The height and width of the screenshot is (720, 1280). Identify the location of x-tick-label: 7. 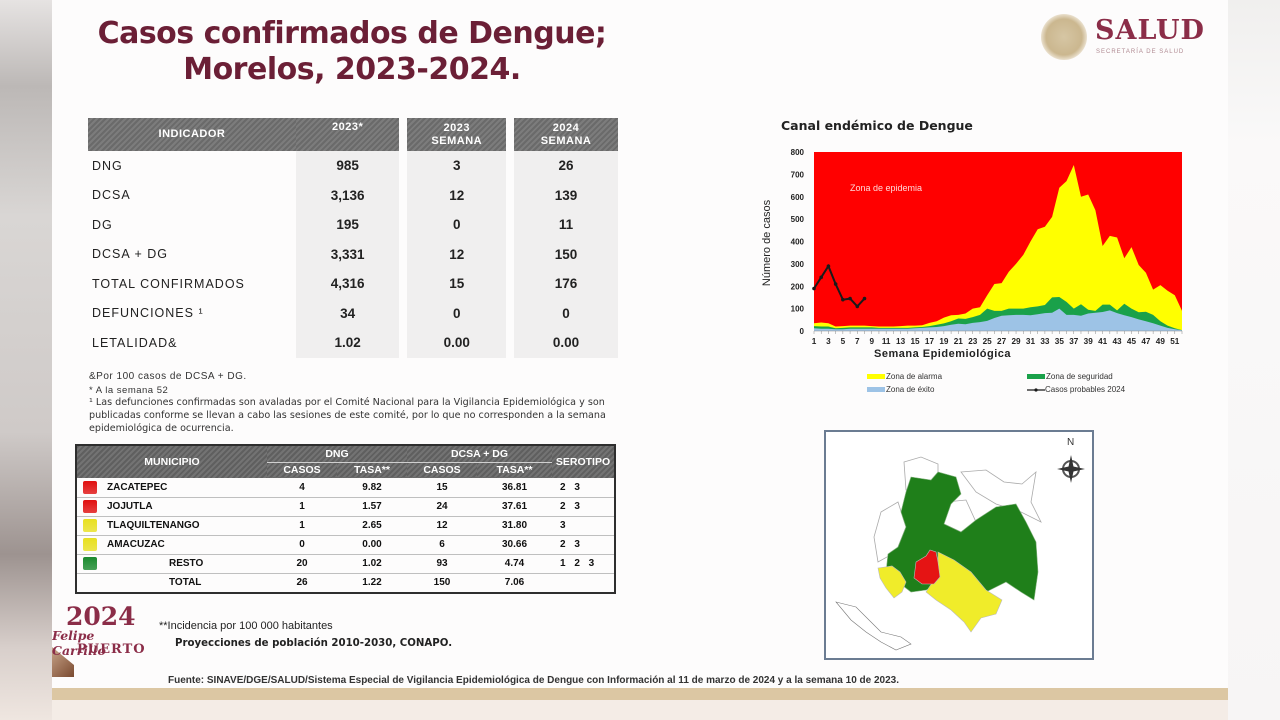
(857, 341).